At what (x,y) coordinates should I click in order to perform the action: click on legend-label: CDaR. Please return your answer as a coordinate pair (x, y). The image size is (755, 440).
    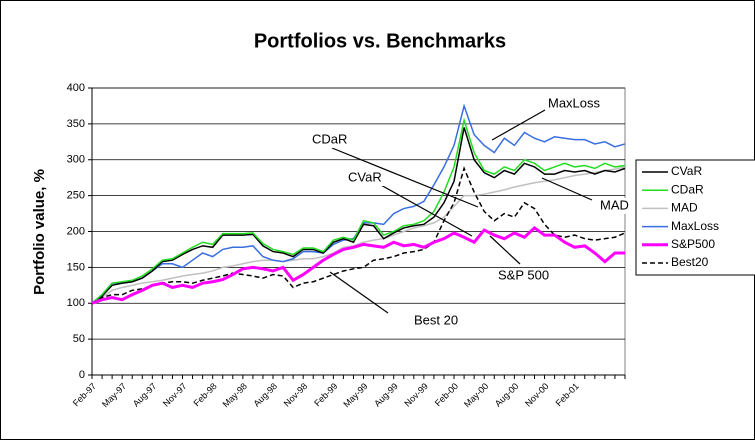
    Looking at the image, I should click on (687, 189).